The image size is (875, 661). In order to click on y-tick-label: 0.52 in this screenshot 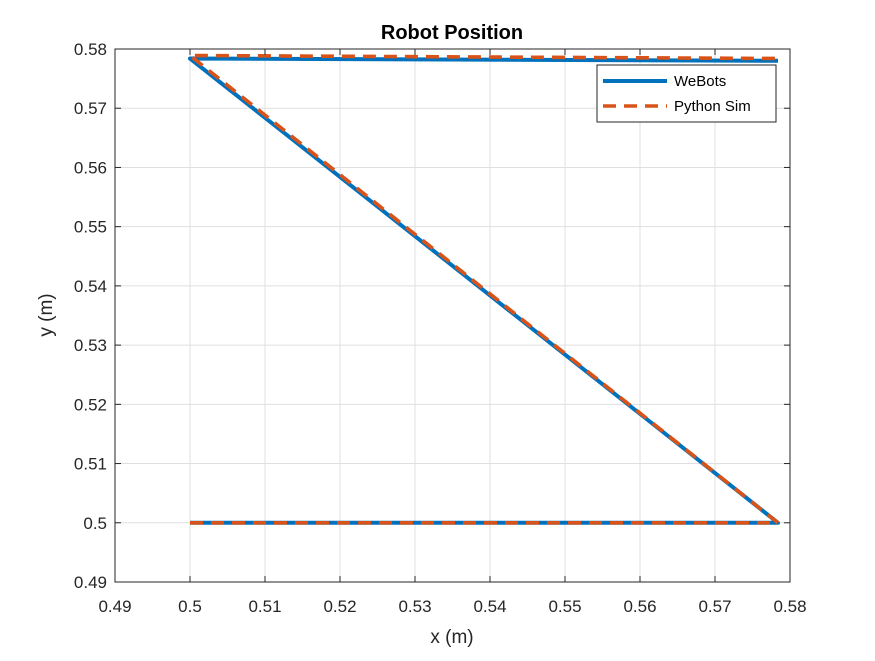, I will do `click(90, 404)`.